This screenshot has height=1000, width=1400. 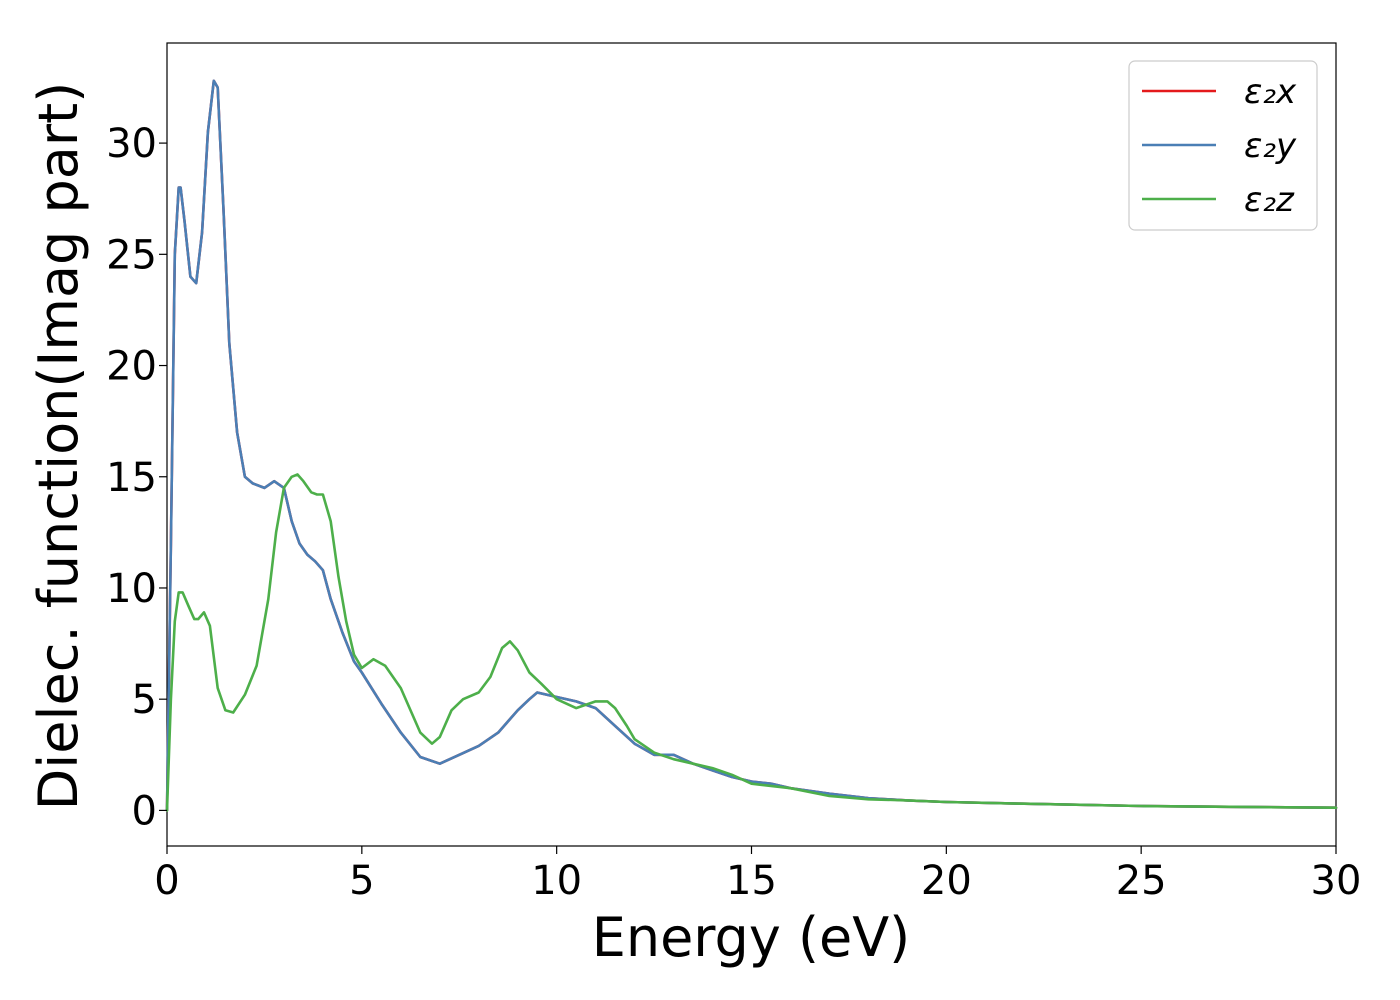 I want to click on y-tick-label: 15, so click(x=131, y=478).